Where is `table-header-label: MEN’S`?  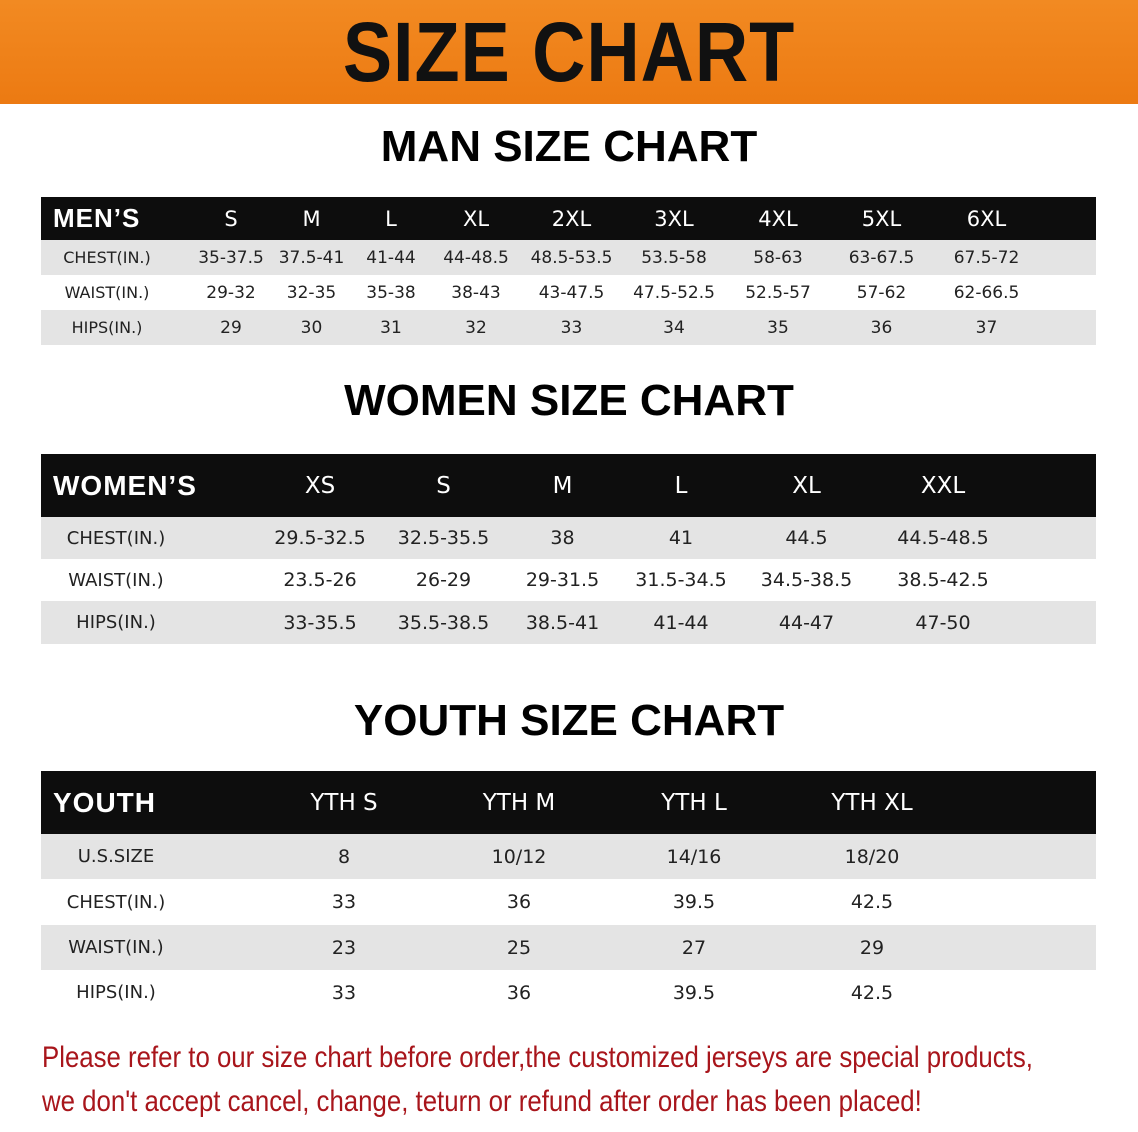 table-header-label: MEN’S is located at coordinates (97, 218).